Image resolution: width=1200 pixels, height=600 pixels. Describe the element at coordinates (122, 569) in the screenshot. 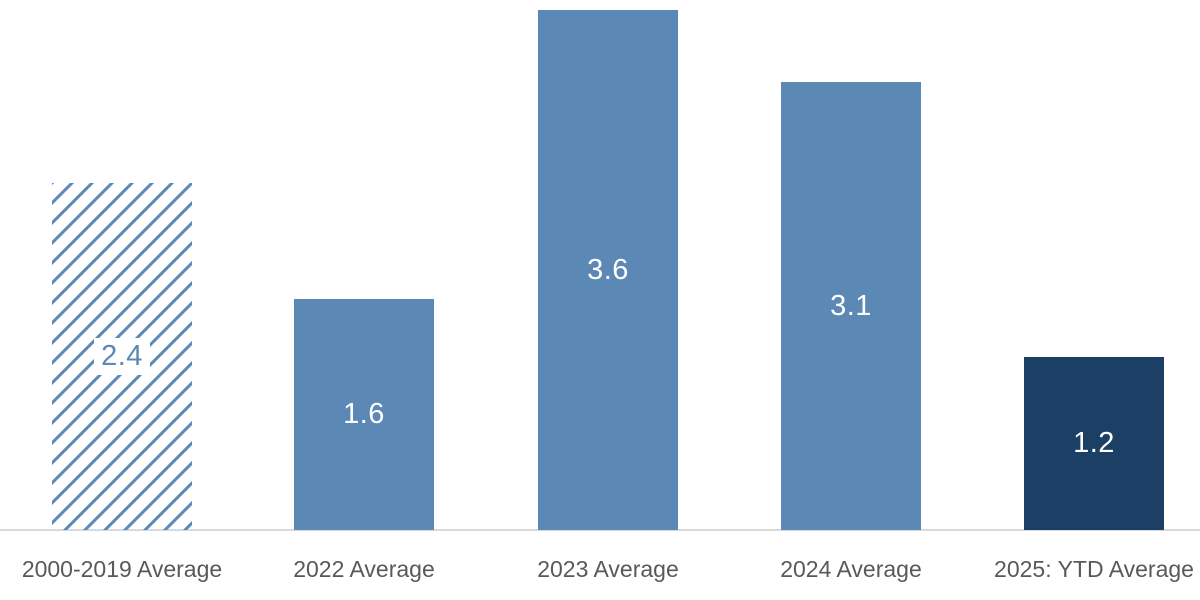

I see `category-label-2000-2019-average: 2000-2019 Average` at that location.